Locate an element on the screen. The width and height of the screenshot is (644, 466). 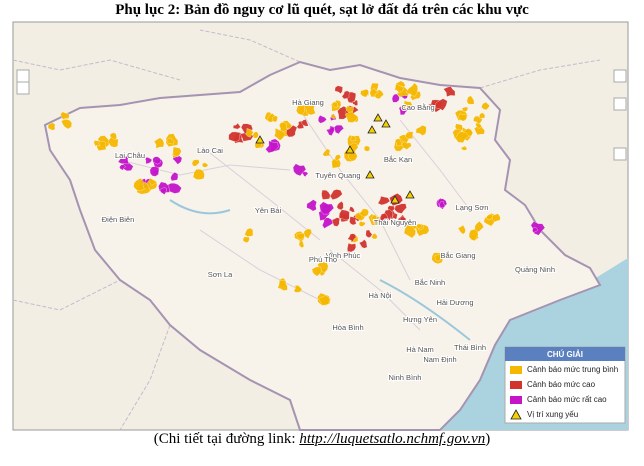
place-label: Điện Biên is located at coordinates (118, 219).